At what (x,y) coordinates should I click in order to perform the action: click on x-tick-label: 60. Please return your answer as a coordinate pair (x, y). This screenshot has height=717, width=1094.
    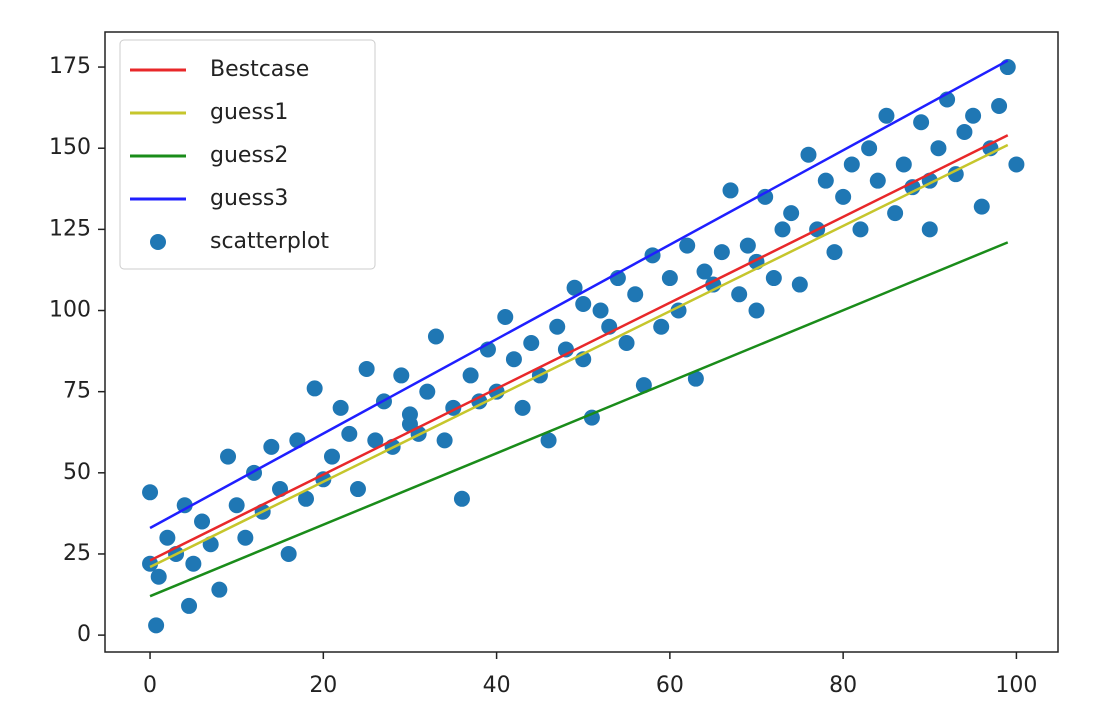
    Looking at the image, I should click on (670, 685).